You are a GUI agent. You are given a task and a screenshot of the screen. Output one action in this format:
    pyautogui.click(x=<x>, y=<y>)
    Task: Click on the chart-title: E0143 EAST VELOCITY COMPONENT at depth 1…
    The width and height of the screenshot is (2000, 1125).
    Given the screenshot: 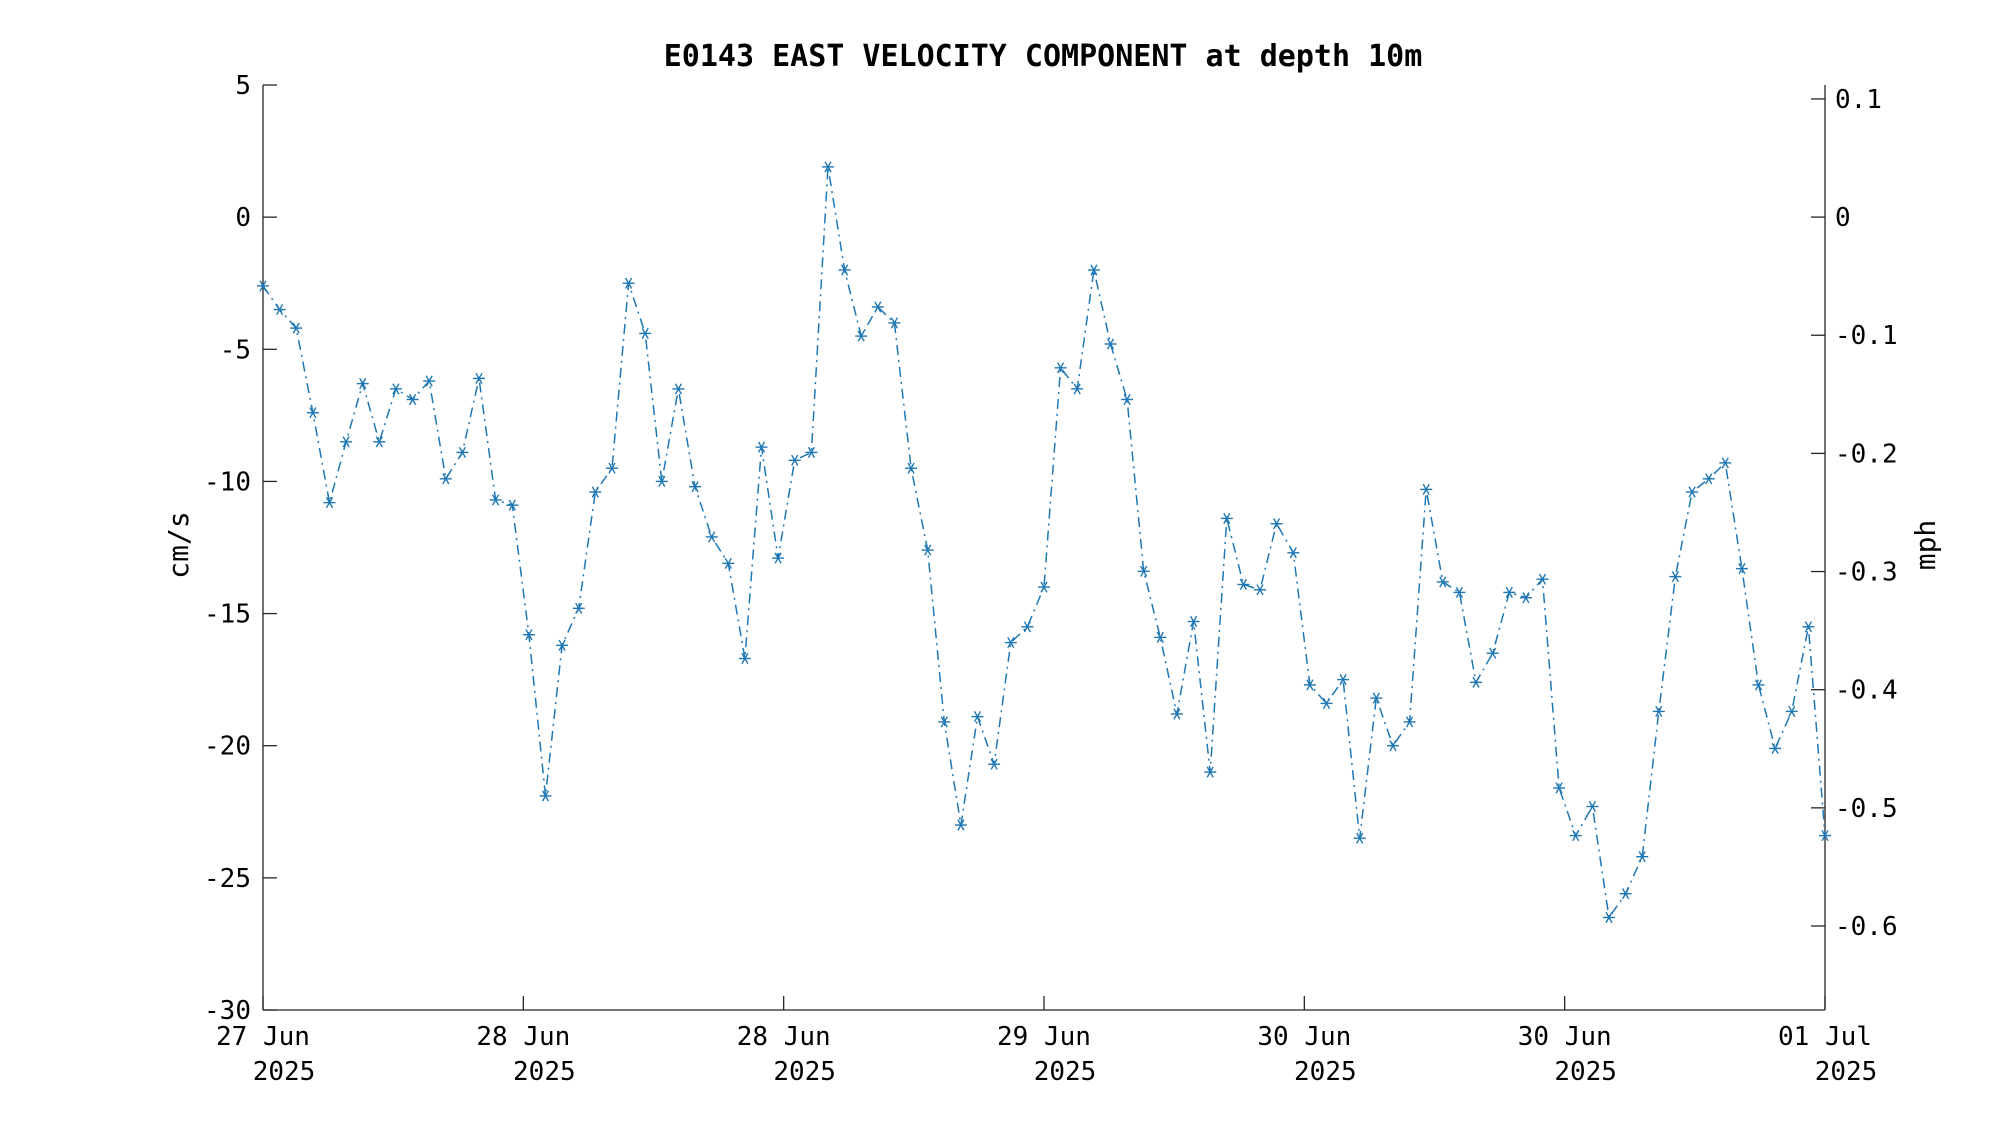 What is the action you would take?
    pyautogui.click(x=1043, y=56)
    